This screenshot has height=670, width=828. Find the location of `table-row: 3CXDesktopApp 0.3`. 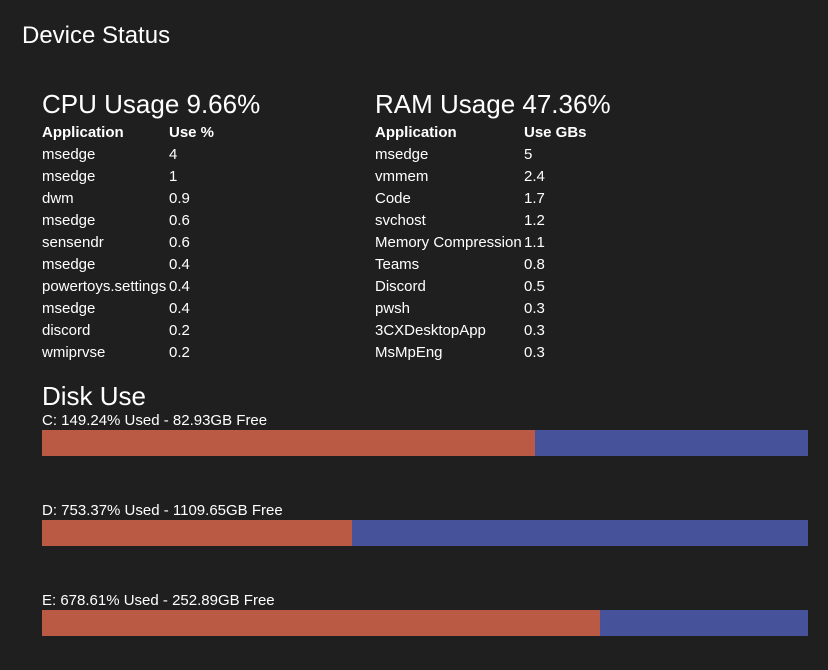

table-row: 3CXDesktopApp 0.3 is located at coordinates (481, 331).